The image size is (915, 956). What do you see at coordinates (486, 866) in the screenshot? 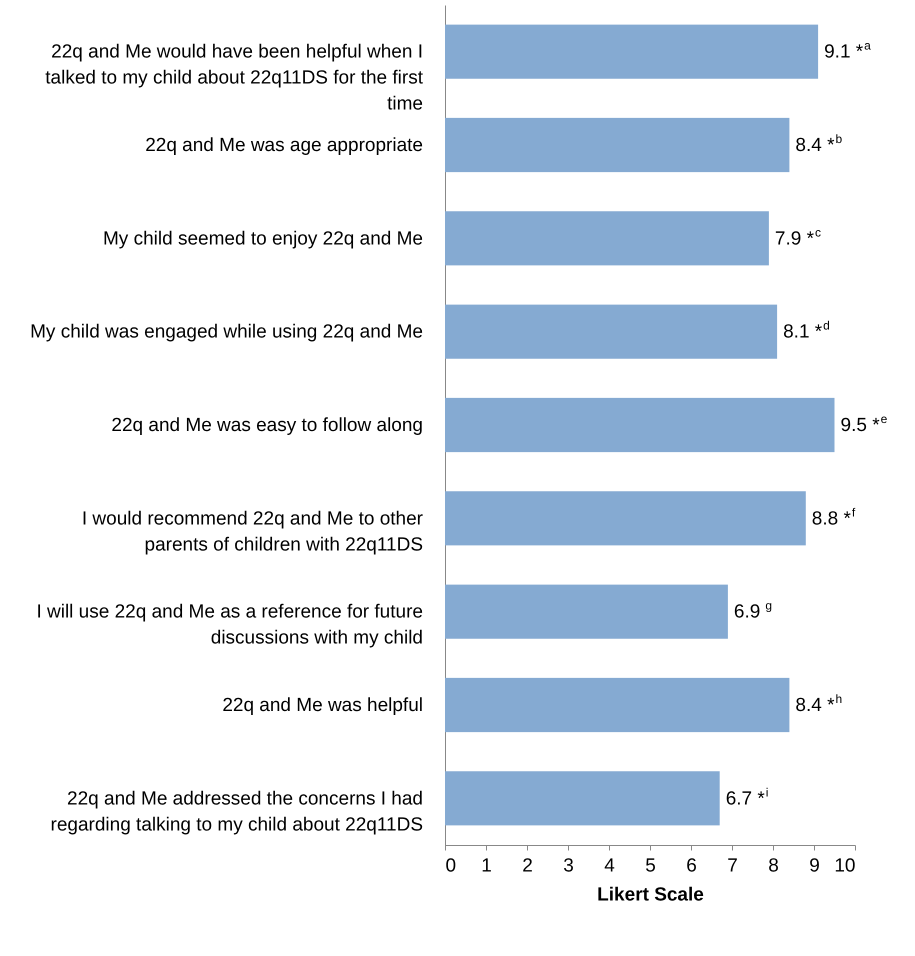
I see `x-tick-label: 1` at bounding box center [486, 866].